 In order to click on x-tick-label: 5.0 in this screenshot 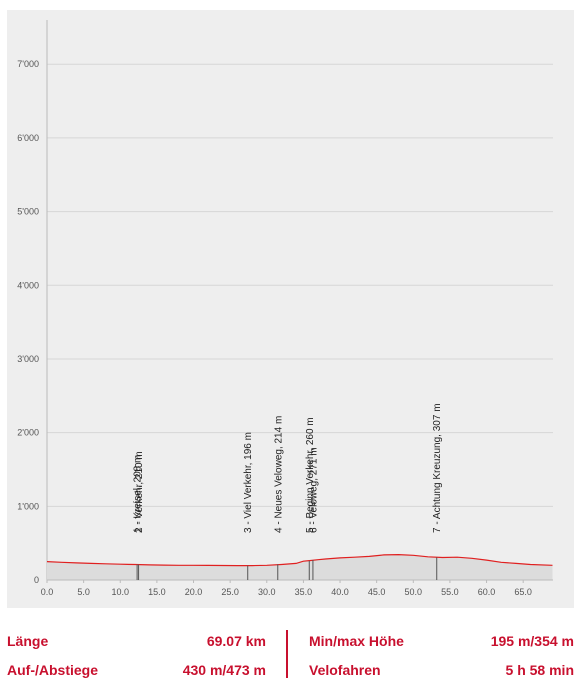, I will do `click(83, 592)`.